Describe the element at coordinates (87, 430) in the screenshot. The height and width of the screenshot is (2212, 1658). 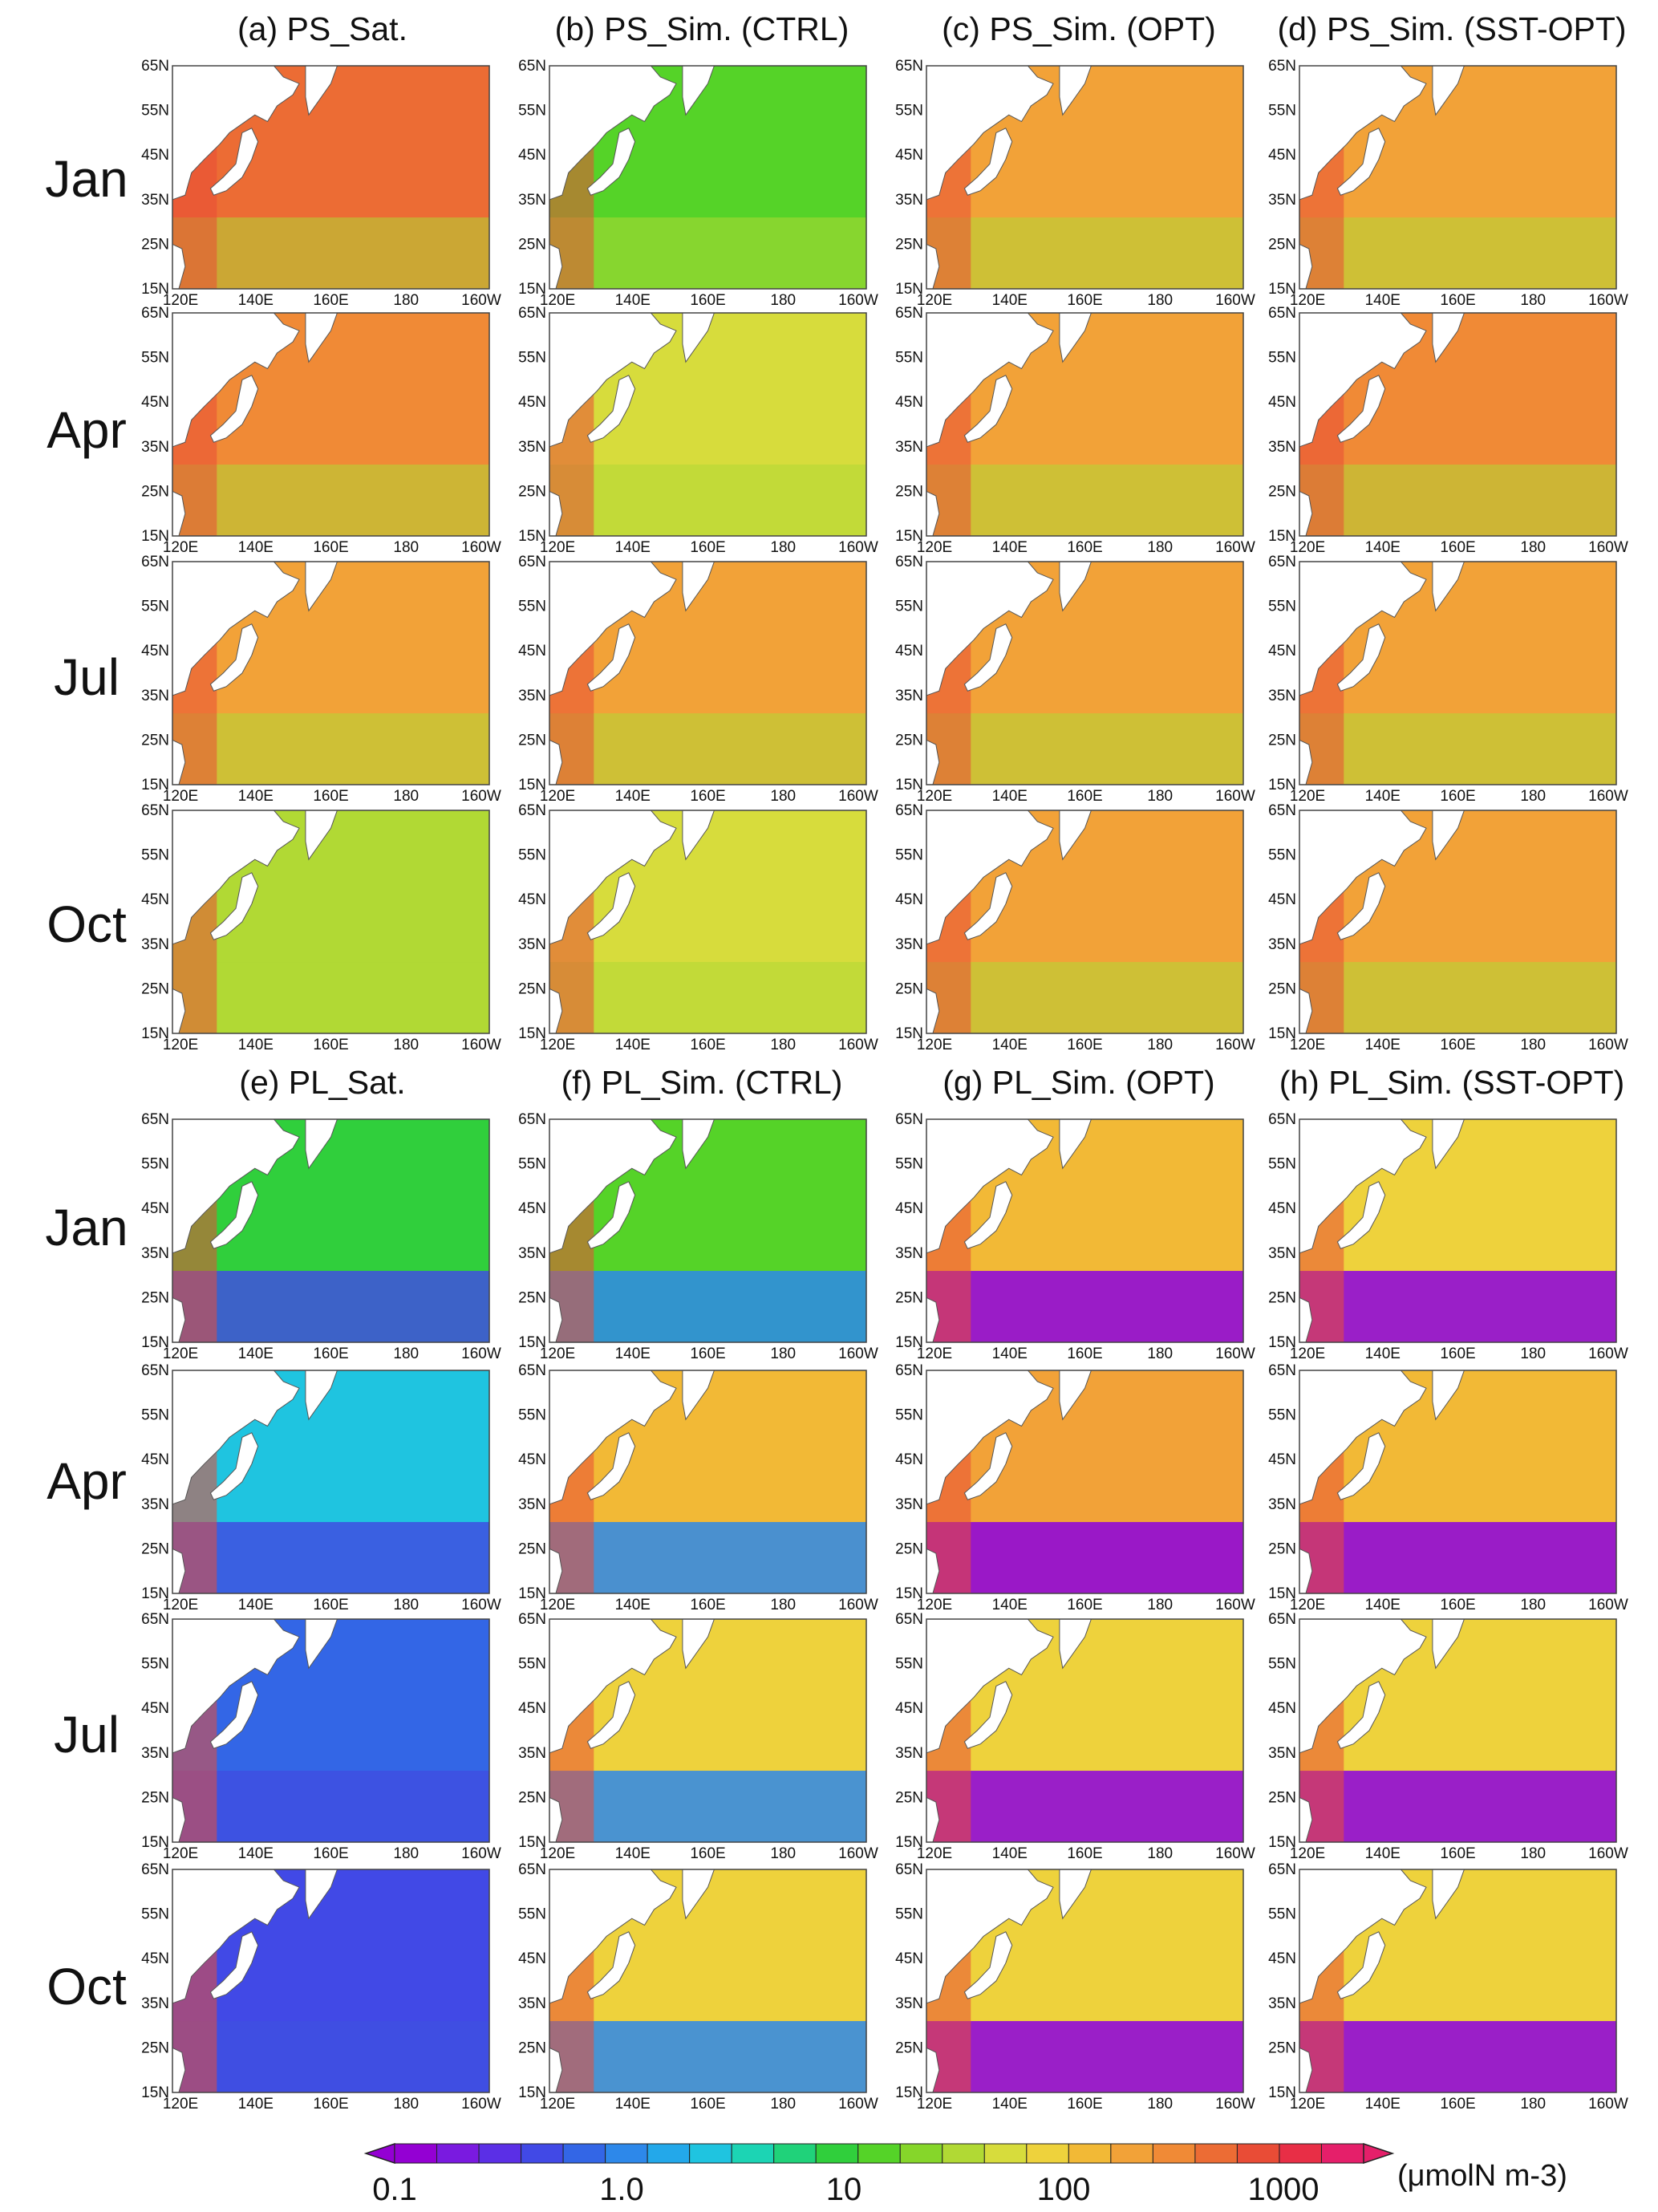
I see `row-label-apr-top: Apr` at that location.